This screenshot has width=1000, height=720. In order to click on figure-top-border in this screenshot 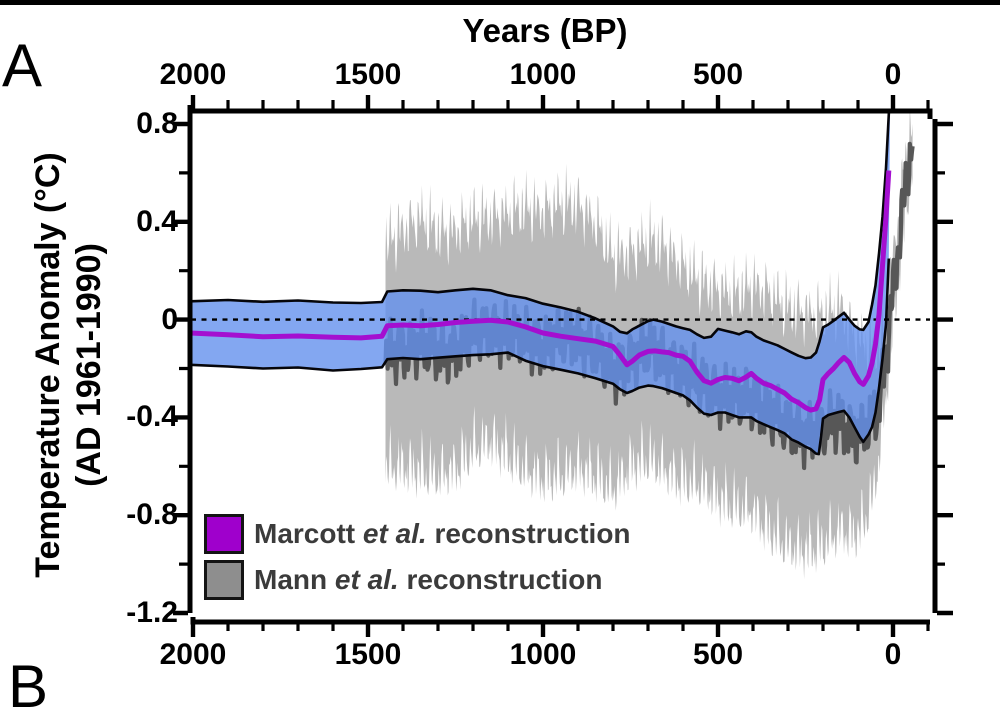, I will do `click(500, 2)`.